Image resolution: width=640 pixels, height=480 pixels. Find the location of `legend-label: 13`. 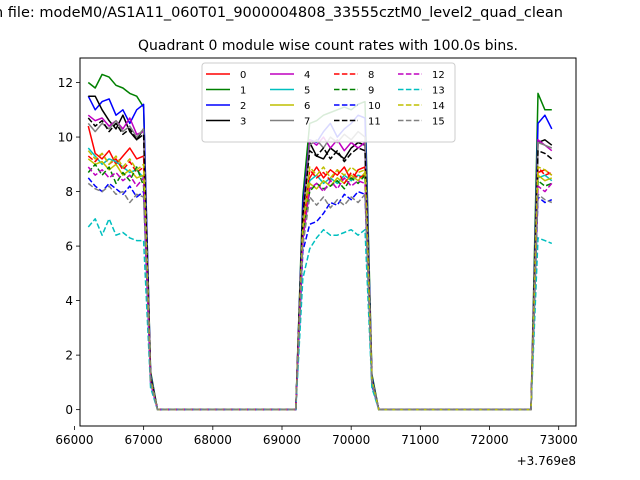

legend-label: 13 is located at coordinates (438, 91).